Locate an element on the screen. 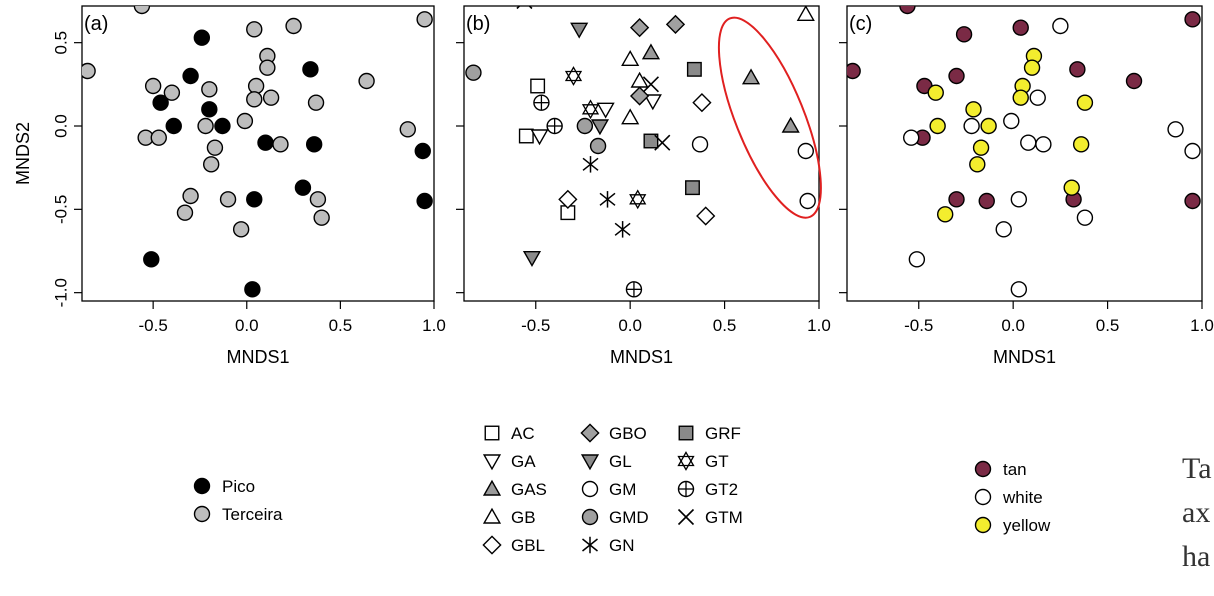  legend-symbol-ac is located at coordinates (492, 433).